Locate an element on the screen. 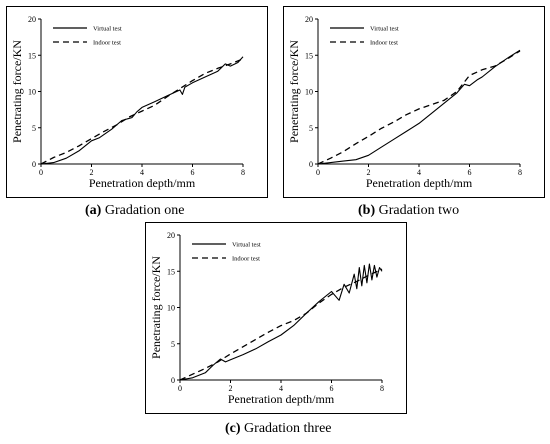  caption-gradation-one: (a) Gradation one is located at coordinates (135, 211).